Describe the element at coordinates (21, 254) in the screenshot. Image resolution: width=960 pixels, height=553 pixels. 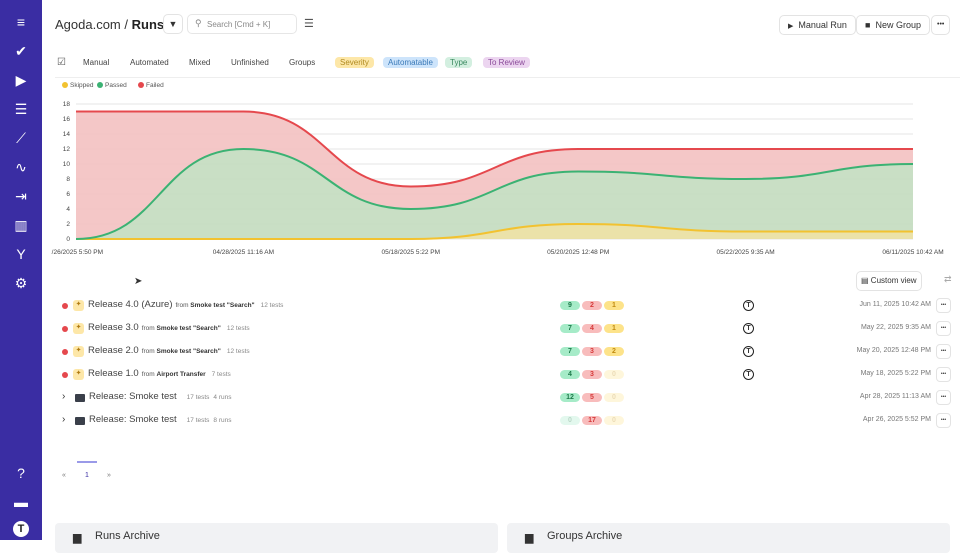
I see `branch-icon: Y` at that location.